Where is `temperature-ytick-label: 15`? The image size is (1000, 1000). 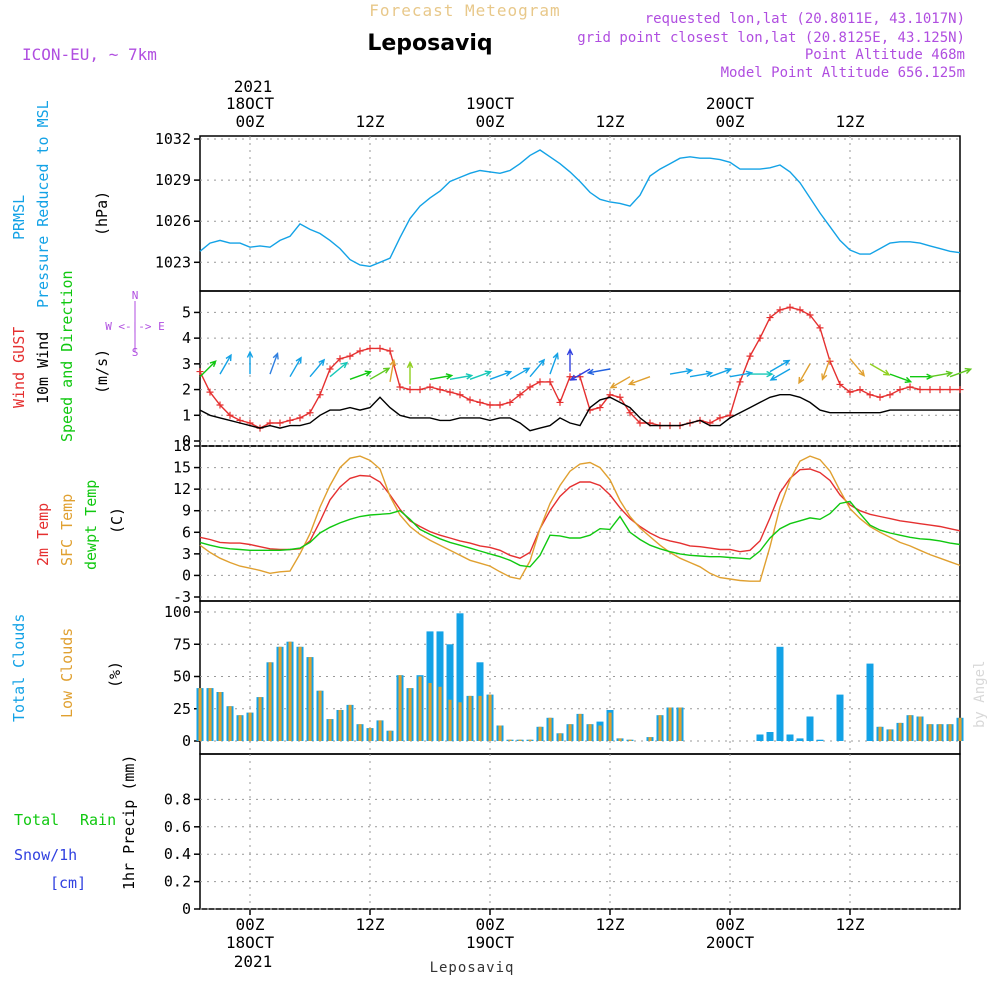
temperature-ytick-label: 15 is located at coordinates (182, 468).